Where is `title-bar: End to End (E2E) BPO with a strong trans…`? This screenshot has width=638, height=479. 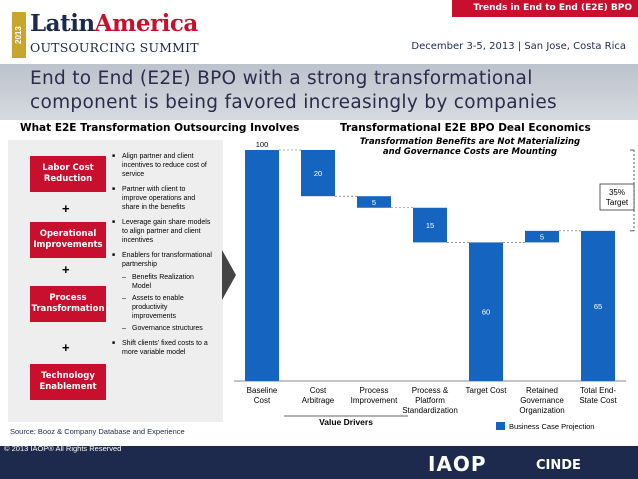 title-bar: End to End (E2E) BPO with a strong trans… is located at coordinates (319, 92).